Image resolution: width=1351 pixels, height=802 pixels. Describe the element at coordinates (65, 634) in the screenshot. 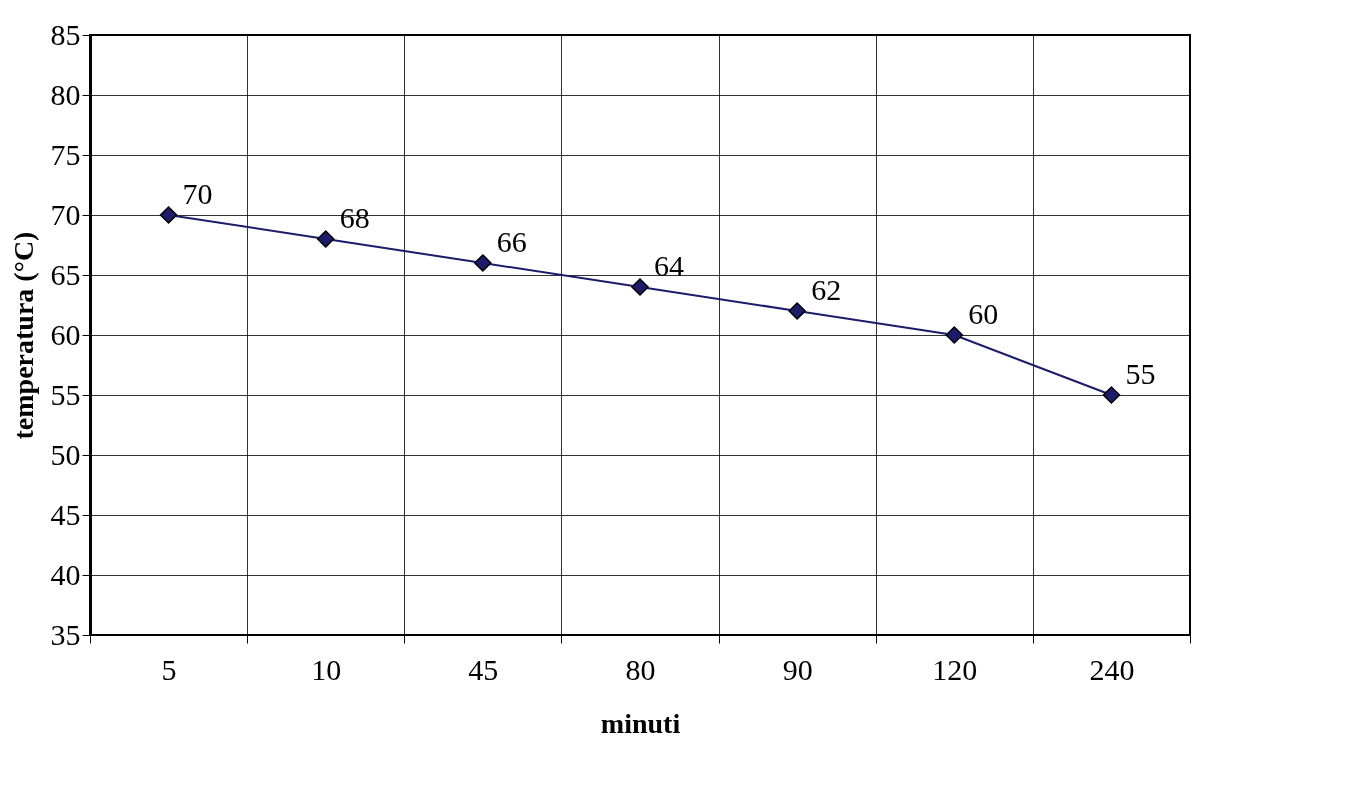

I see `y-tick-label: 35` at that location.